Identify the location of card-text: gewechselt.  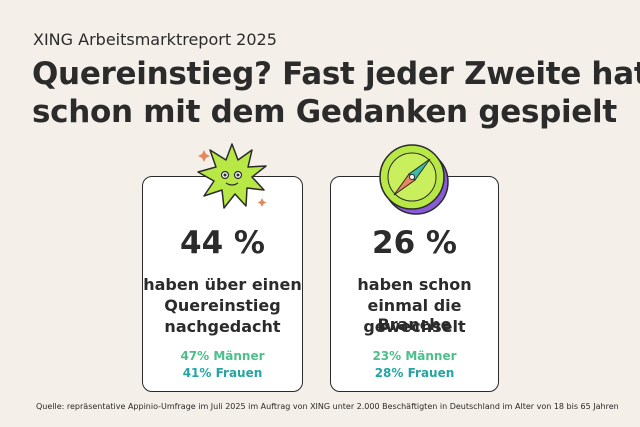
(414, 326).